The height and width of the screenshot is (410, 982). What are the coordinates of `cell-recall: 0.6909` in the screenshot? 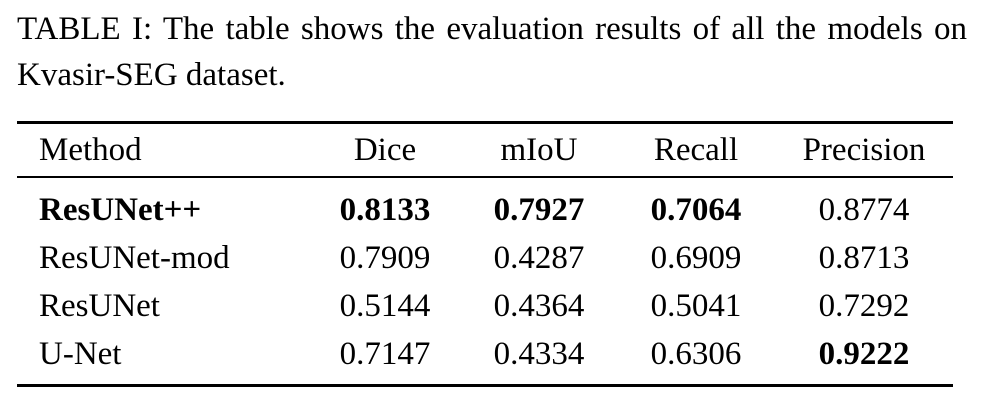 It's located at (696, 257).